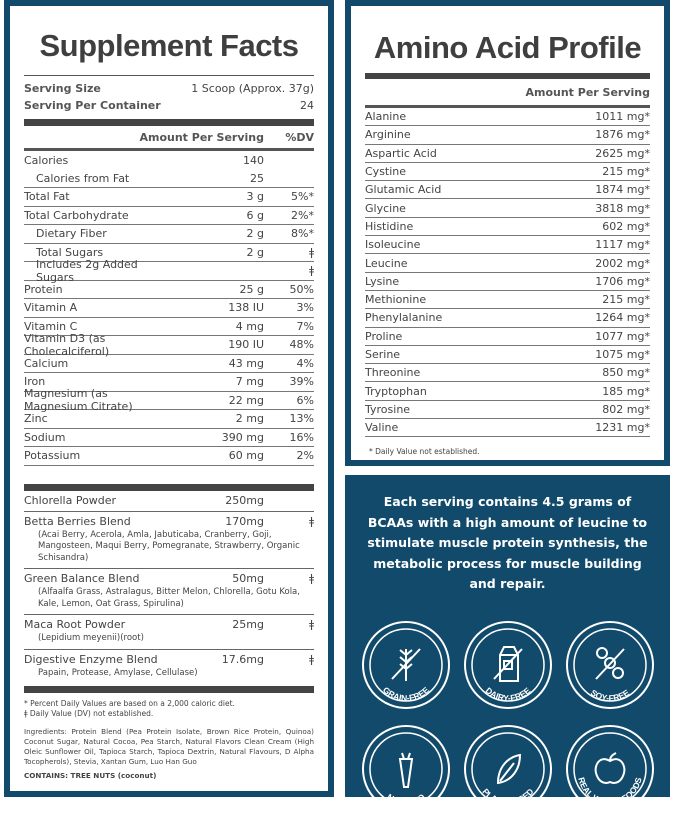  Describe the element at coordinates (405, 693) in the screenshot. I see `badge-label: GRAIN-FREE` at that location.